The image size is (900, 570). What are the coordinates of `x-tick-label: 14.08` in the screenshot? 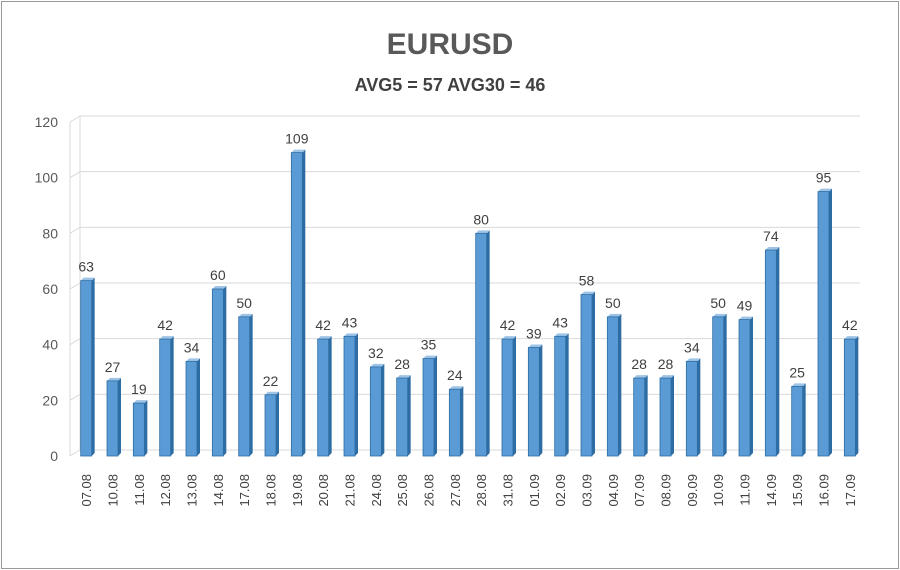 It's located at (218, 490).